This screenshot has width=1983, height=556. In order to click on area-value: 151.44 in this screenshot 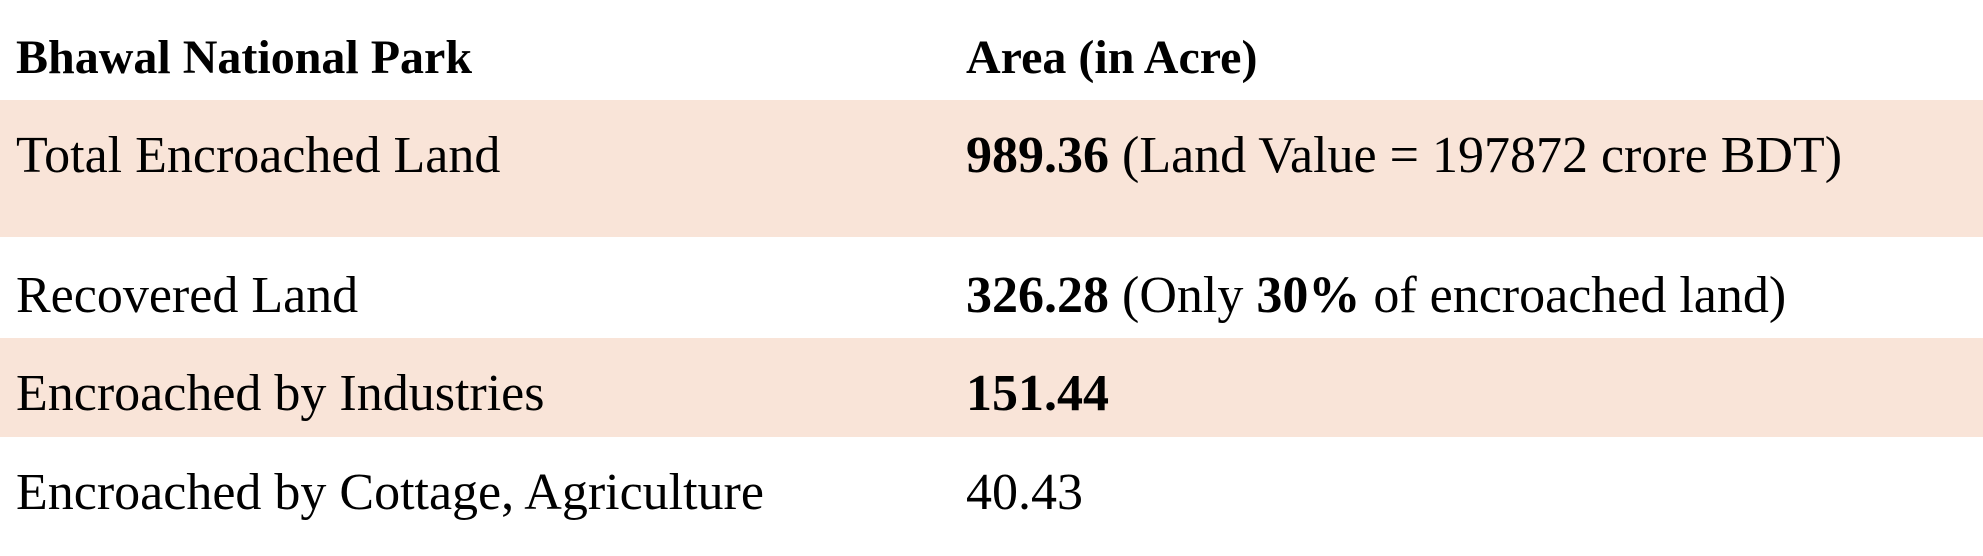, I will do `click(1037, 393)`.